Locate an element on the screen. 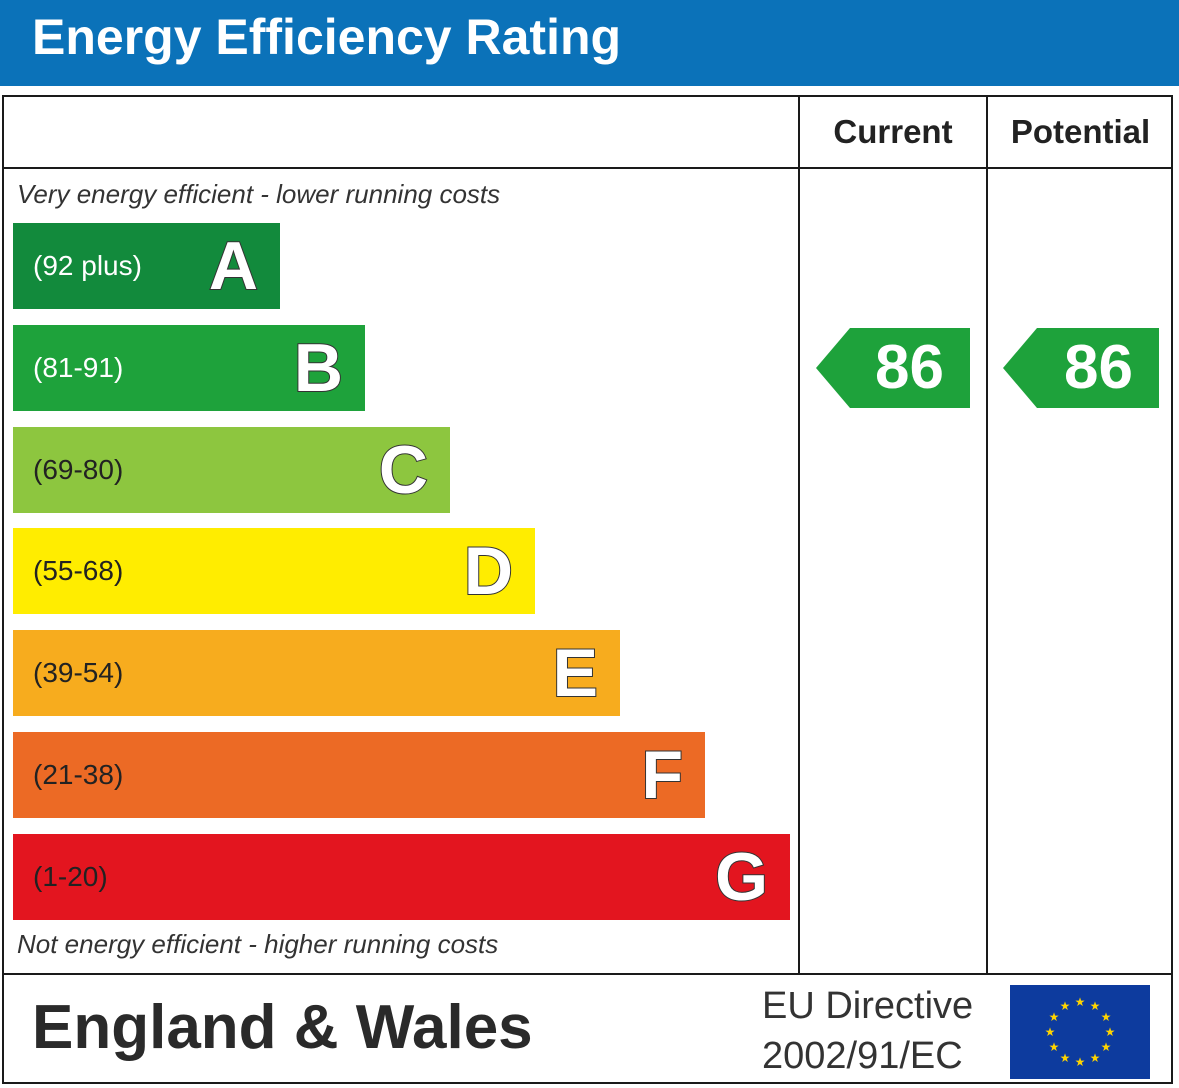  potential-arrow-fill is located at coordinates (1081, 368).